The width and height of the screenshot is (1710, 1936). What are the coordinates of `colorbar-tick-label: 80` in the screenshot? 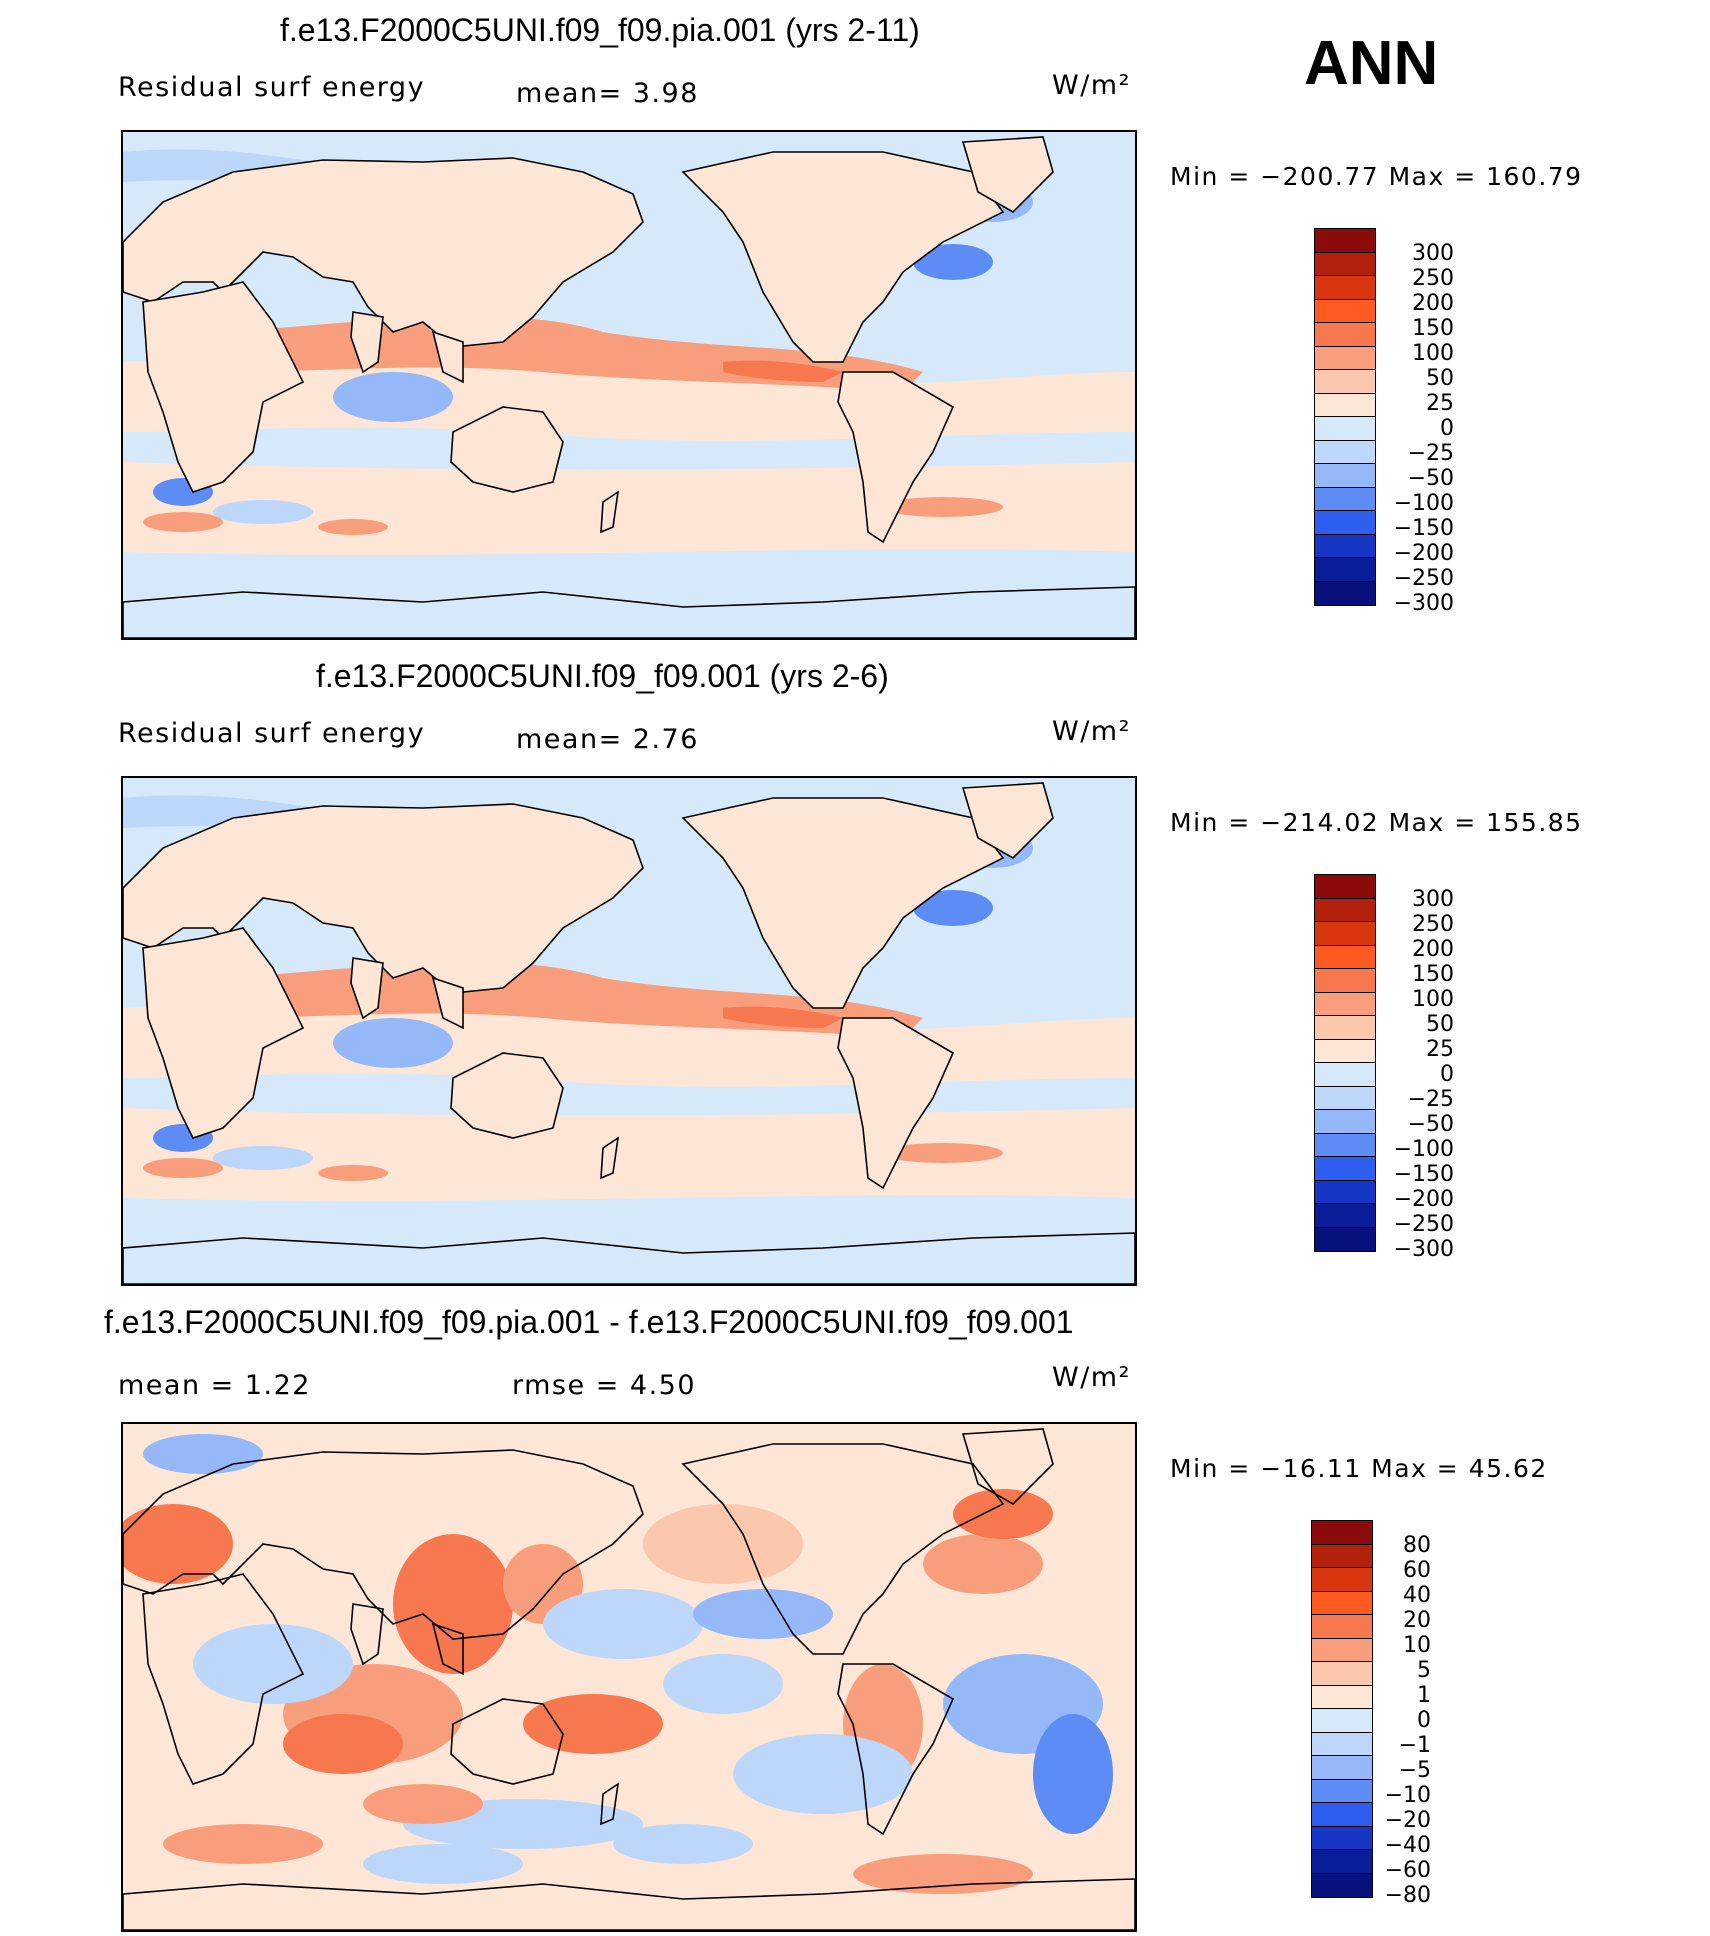 It's located at (1417, 1545).